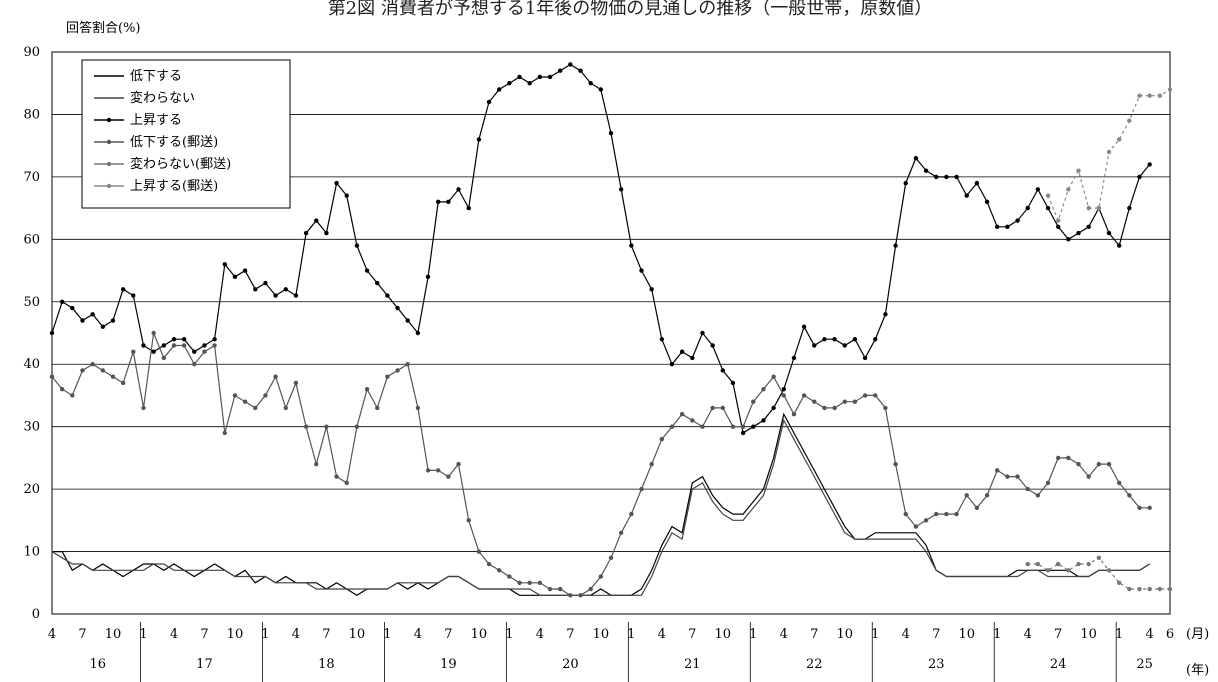 This screenshot has width=1218, height=682. I want to click on y-tick-label: 0, so click(36, 614).